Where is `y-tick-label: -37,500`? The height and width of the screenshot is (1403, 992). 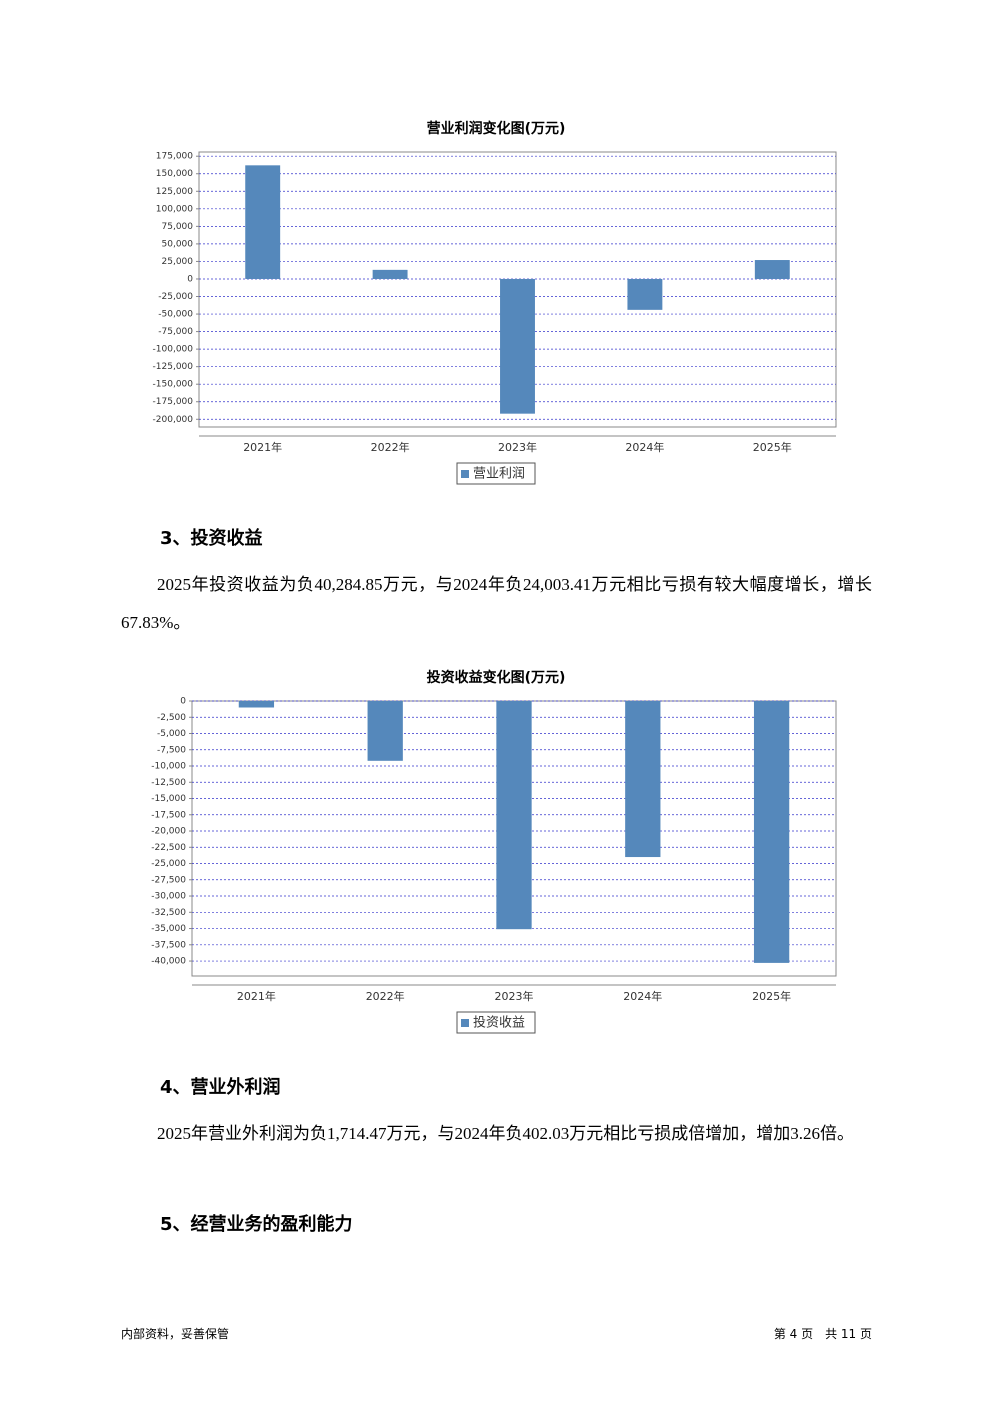 y-tick-label: -37,500 is located at coordinates (168, 945).